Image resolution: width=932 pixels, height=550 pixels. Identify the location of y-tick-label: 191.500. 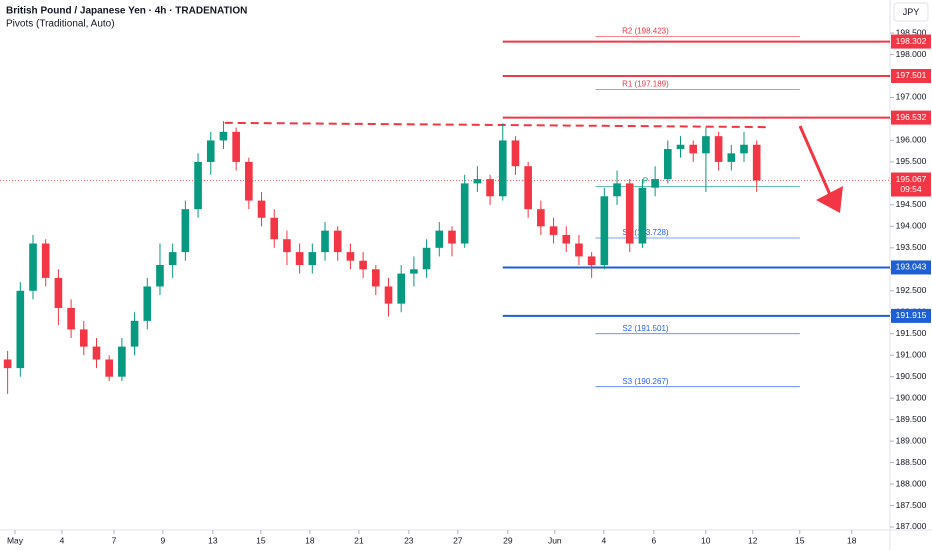
(911, 333).